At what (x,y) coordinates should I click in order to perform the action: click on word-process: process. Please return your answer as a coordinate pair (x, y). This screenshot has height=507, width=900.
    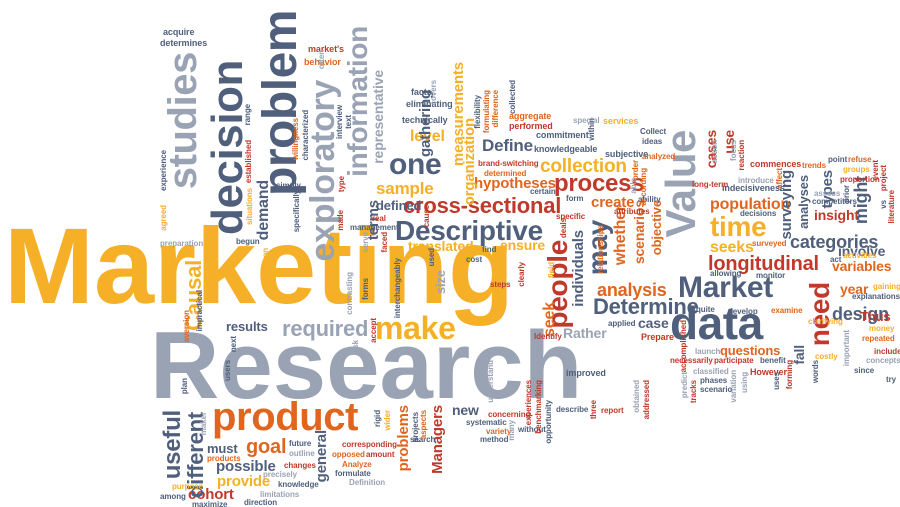
    Looking at the image, I should click on (599, 183).